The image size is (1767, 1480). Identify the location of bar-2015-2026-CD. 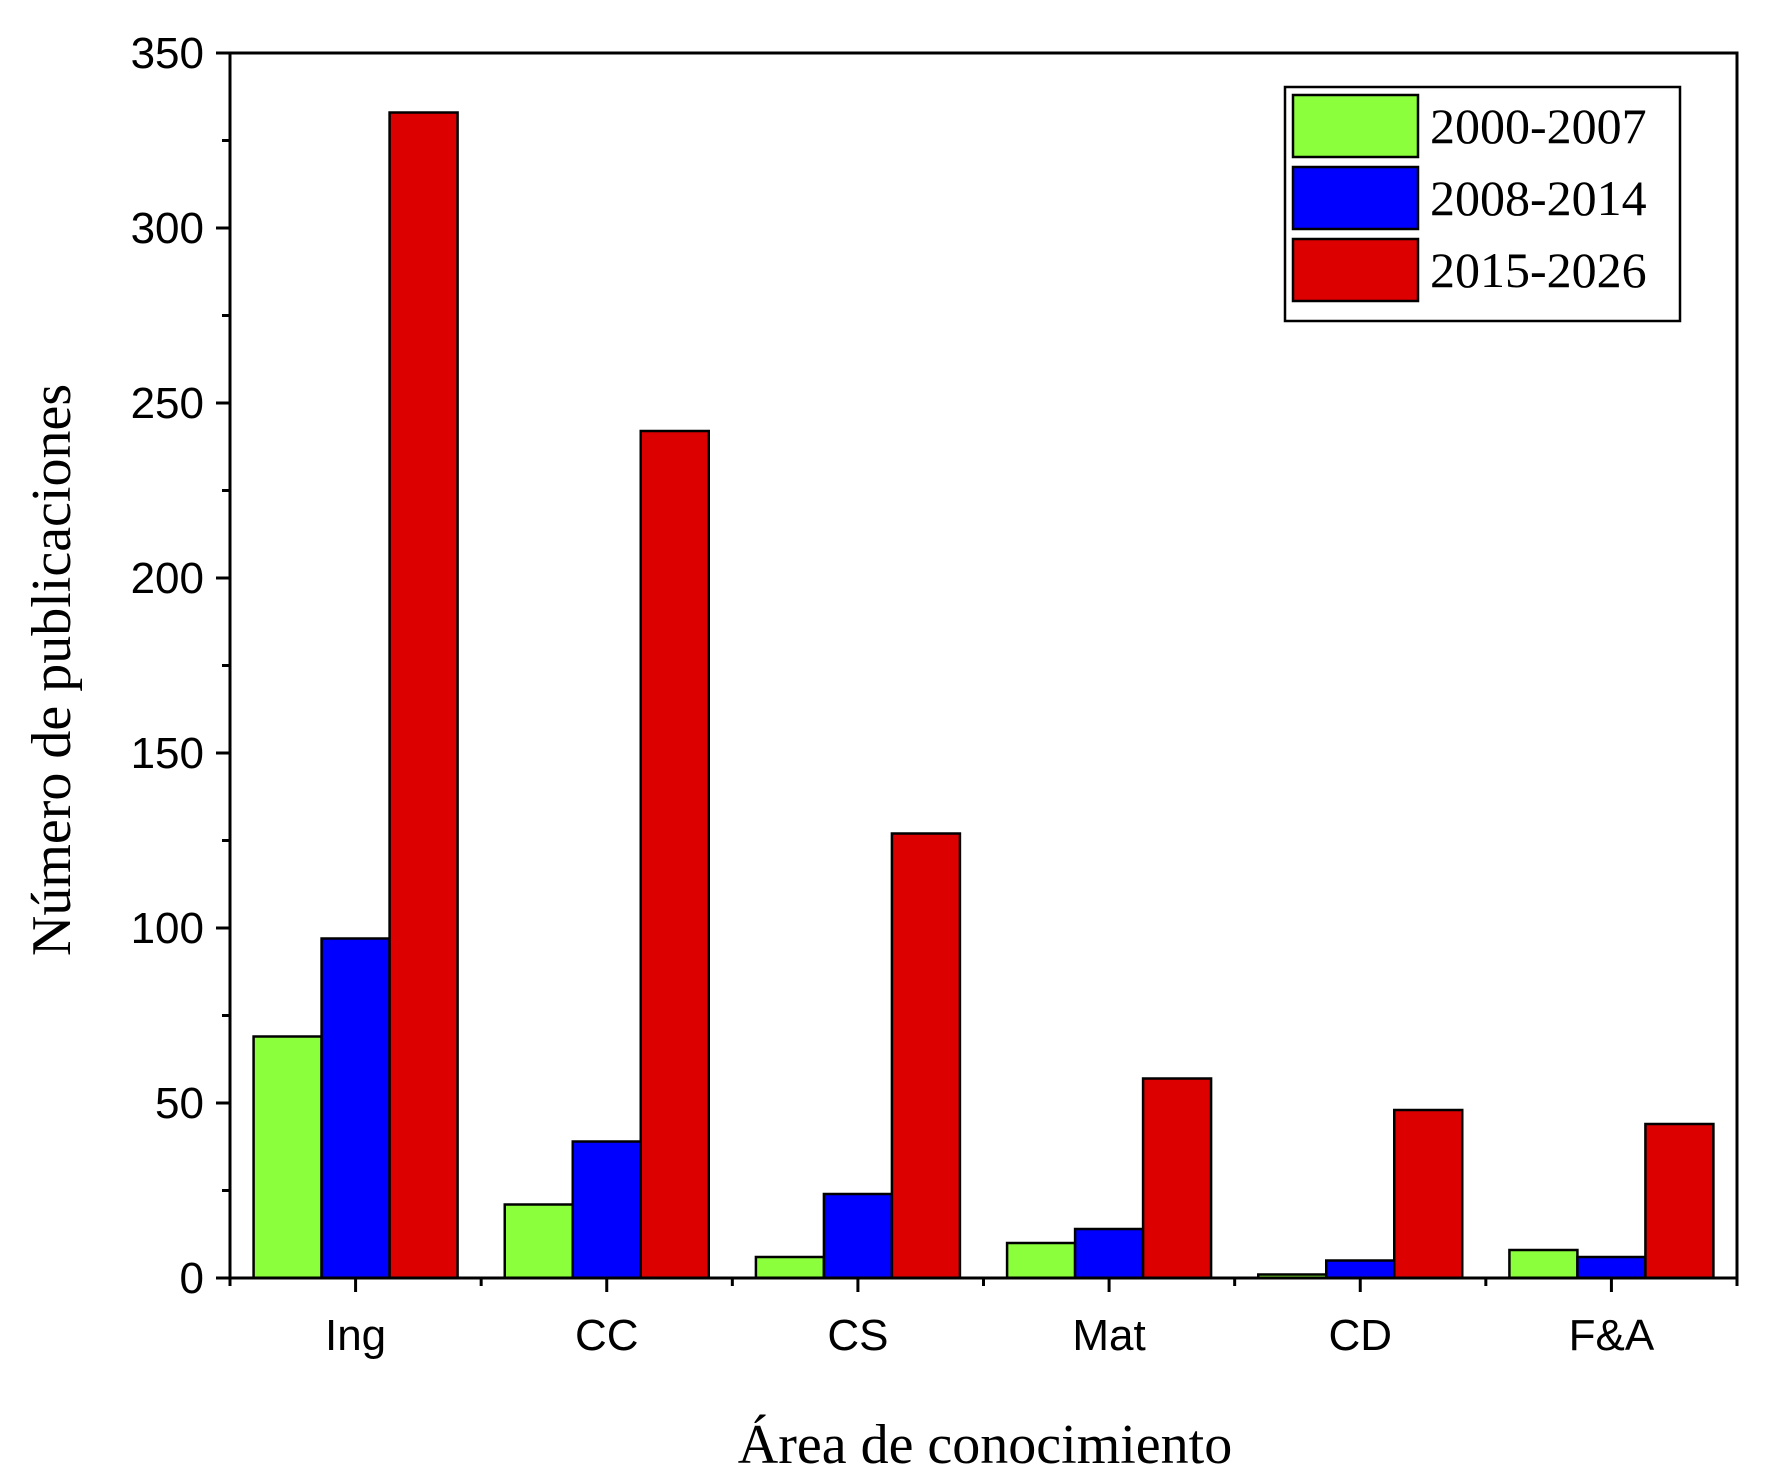
(1428, 1194).